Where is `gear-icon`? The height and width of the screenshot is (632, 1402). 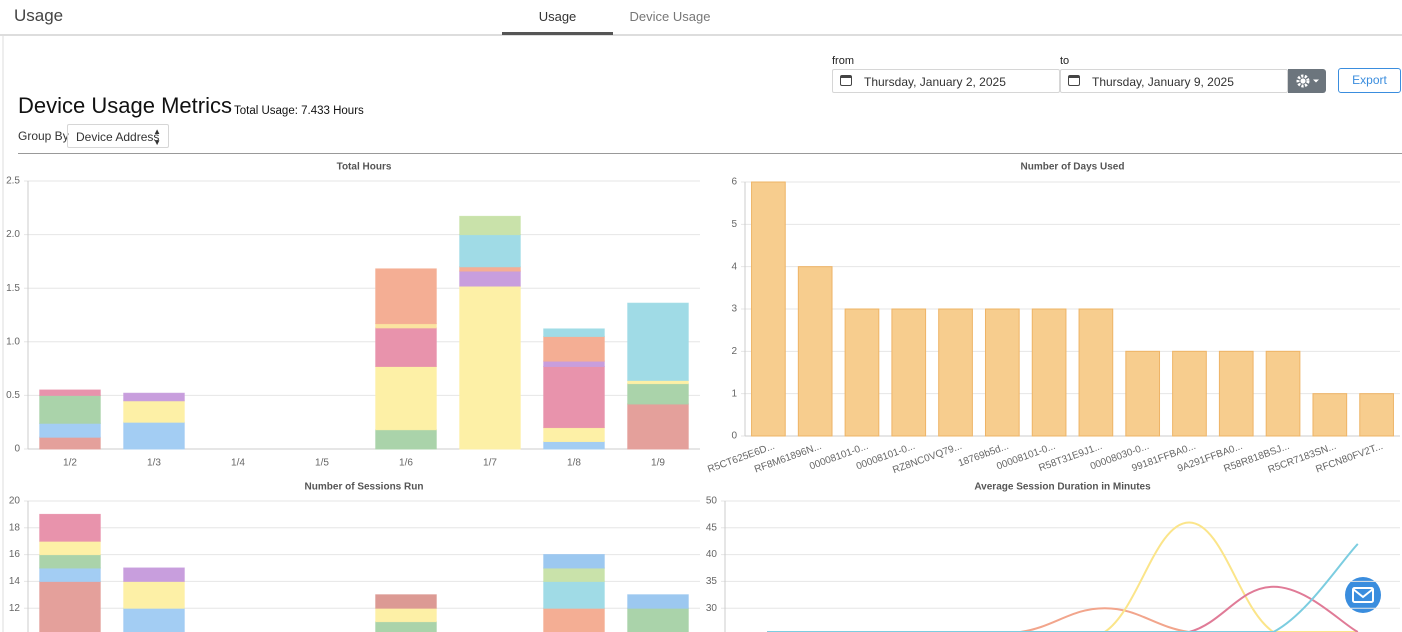 gear-icon is located at coordinates (1307, 81).